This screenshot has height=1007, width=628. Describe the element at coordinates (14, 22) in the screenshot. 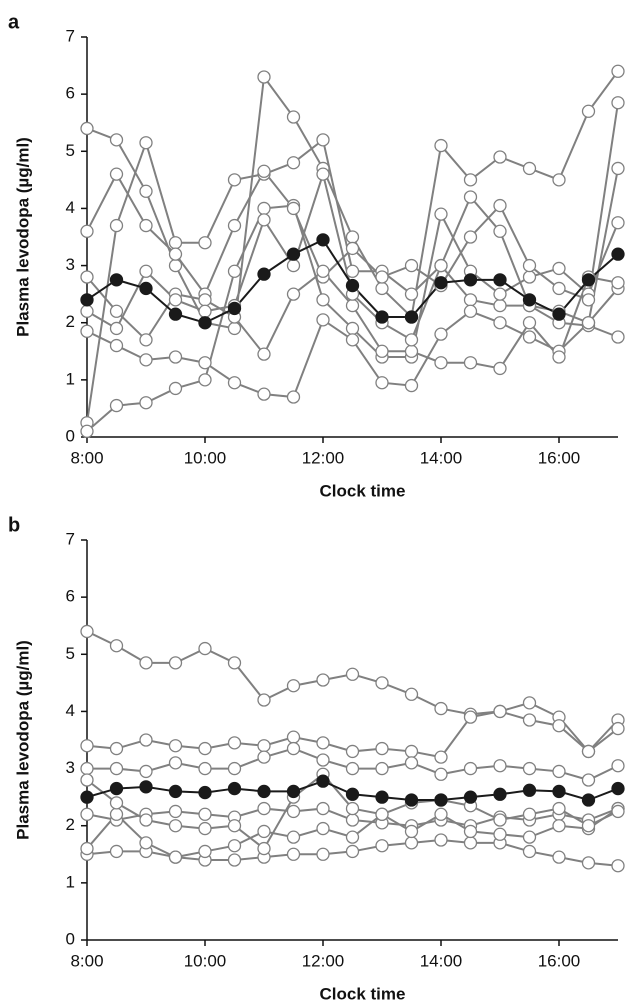

I see `panel-label: a` at that location.